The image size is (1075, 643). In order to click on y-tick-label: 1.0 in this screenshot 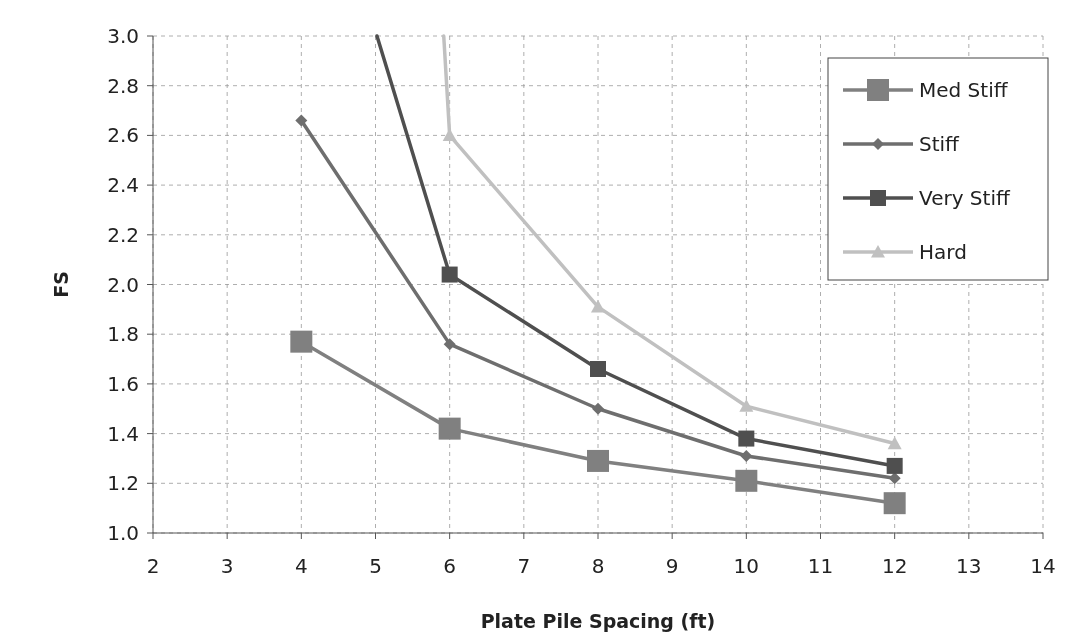, I will do `click(123, 533)`.